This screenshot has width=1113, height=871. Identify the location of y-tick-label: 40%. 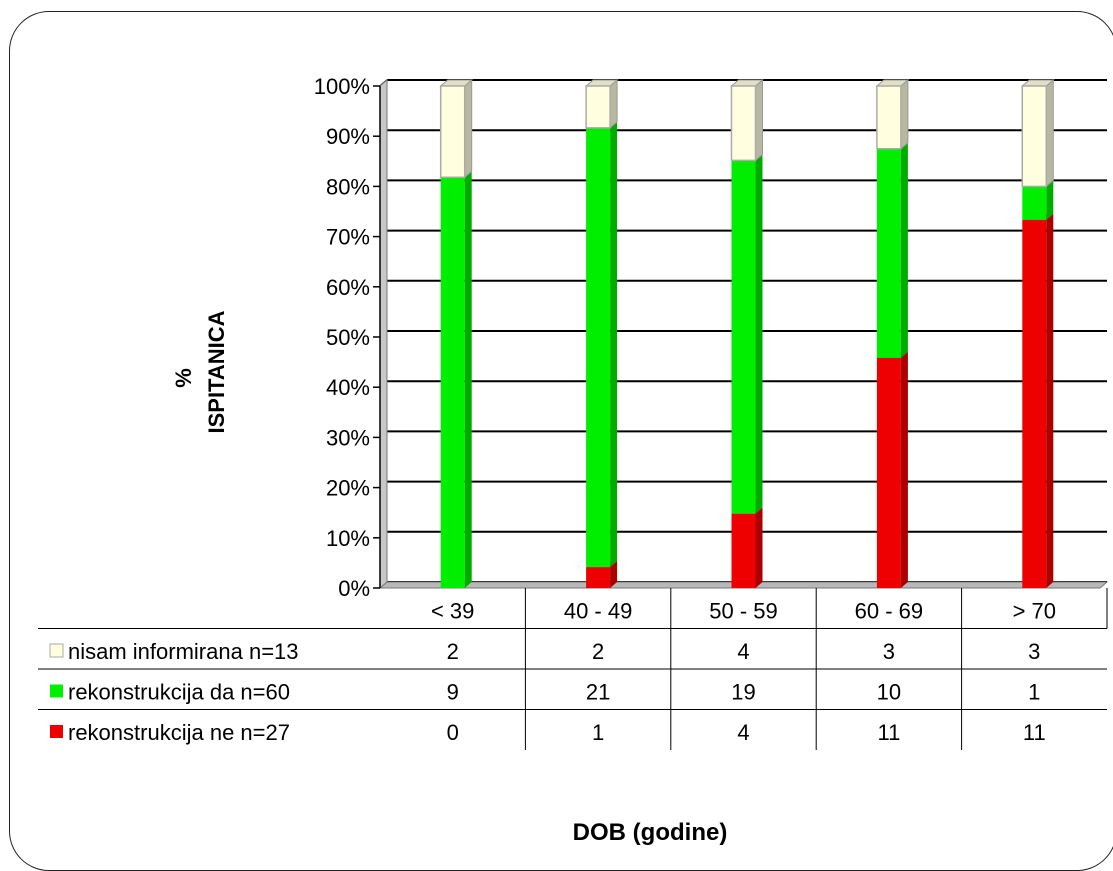
(348, 387).